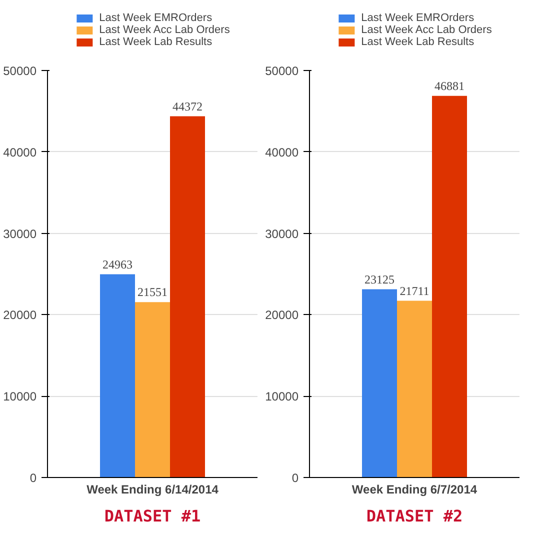 This screenshot has height=550, width=550. What do you see at coordinates (152, 516) in the screenshot?
I see `text: DATASET #1` at bounding box center [152, 516].